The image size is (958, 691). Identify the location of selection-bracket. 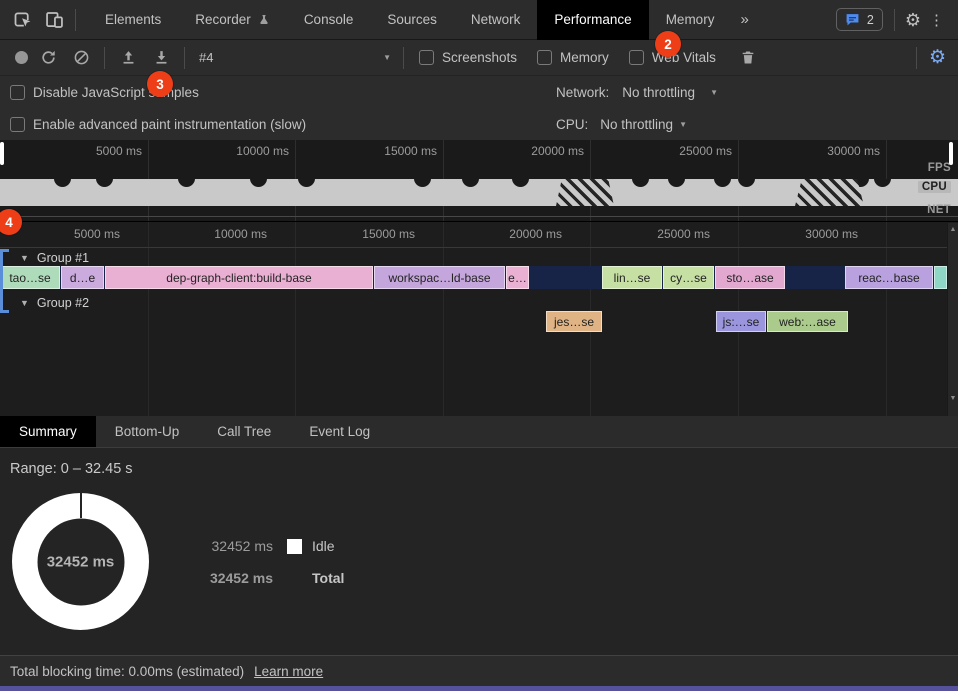
(5, 281).